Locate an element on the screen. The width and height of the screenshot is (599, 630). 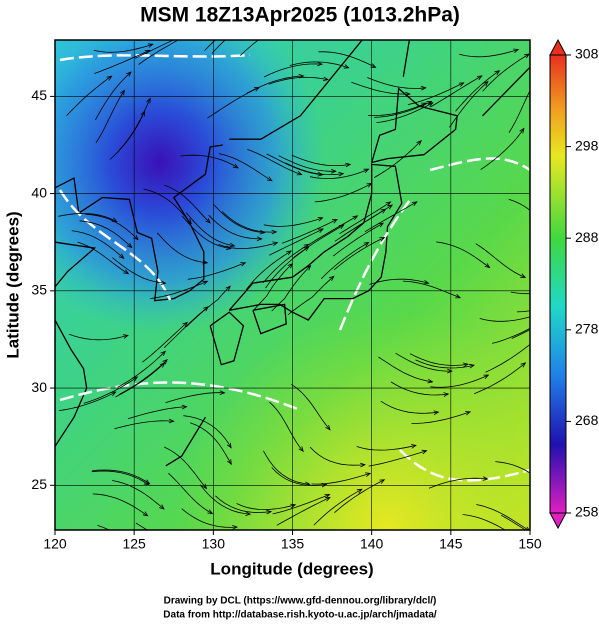
colorbar-label: 308 is located at coordinates (587, 54).